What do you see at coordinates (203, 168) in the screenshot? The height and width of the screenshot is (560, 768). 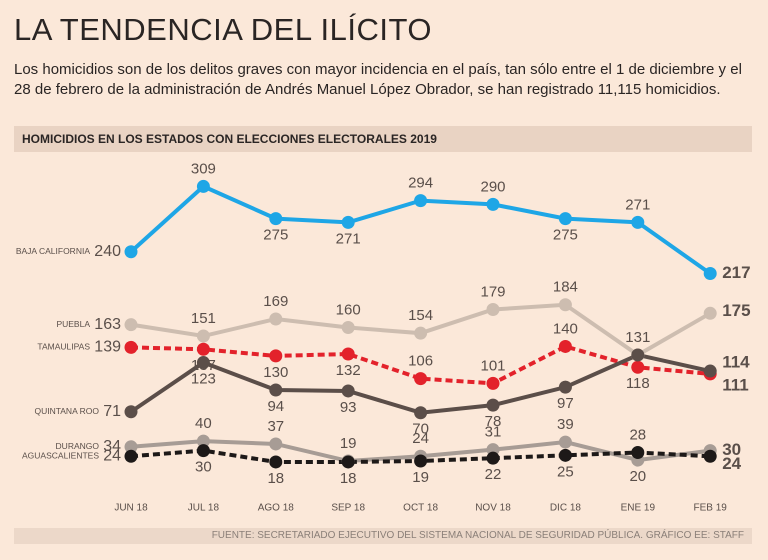 I see `data-label: 309` at bounding box center [203, 168].